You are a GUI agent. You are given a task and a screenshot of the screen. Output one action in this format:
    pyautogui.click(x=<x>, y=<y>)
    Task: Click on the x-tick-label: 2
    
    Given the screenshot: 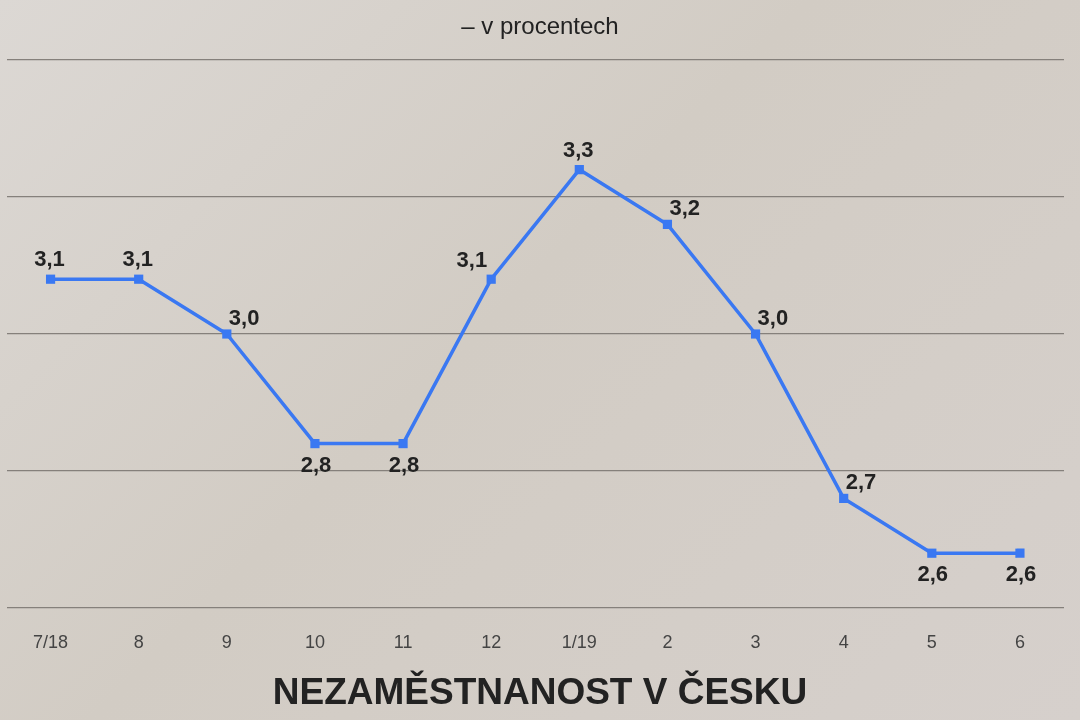 What is the action you would take?
    pyautogui.click(x=667, y=641)
    